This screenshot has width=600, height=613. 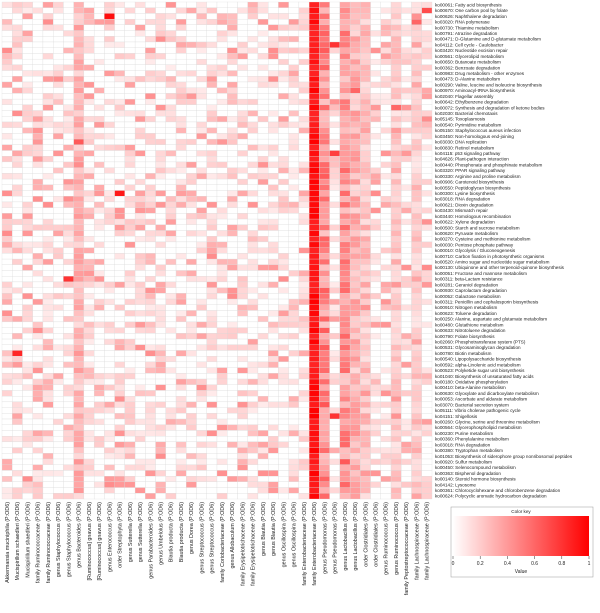 I want to click on row-label: ko00311: beta-Lactam resistance, so click(x=469, y=279).